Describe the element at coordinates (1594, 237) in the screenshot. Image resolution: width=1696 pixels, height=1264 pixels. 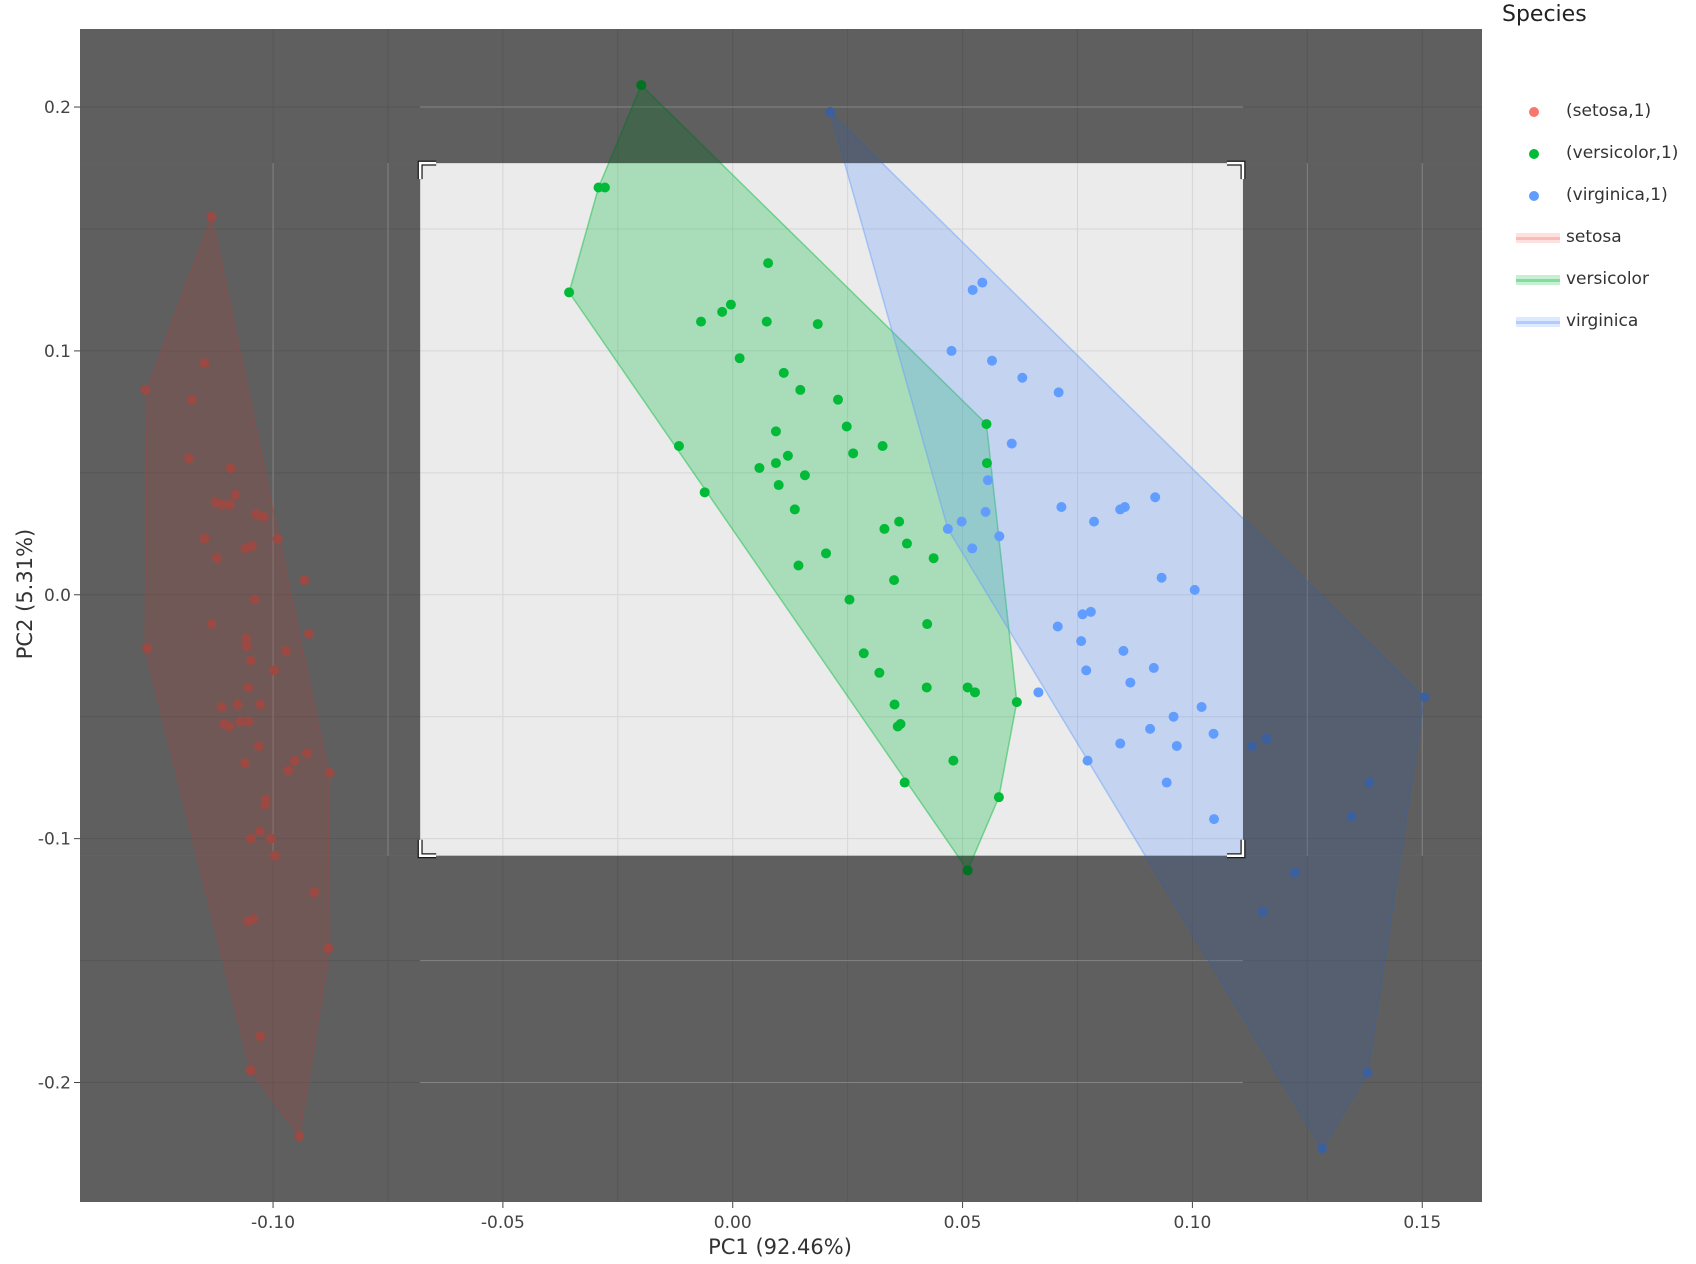
I see `legend-label: setosa` at that location.